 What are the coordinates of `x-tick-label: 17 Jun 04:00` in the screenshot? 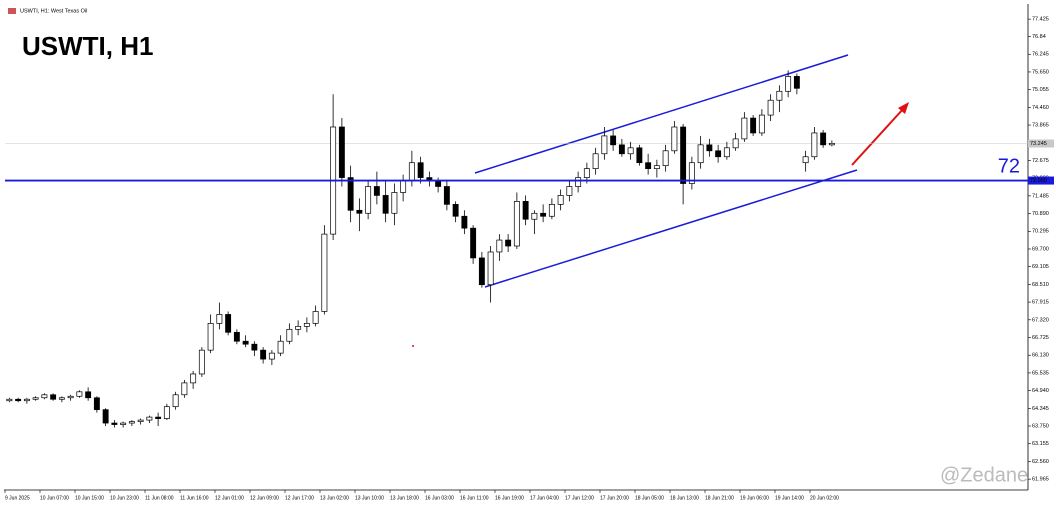 It's located at (544, 498).